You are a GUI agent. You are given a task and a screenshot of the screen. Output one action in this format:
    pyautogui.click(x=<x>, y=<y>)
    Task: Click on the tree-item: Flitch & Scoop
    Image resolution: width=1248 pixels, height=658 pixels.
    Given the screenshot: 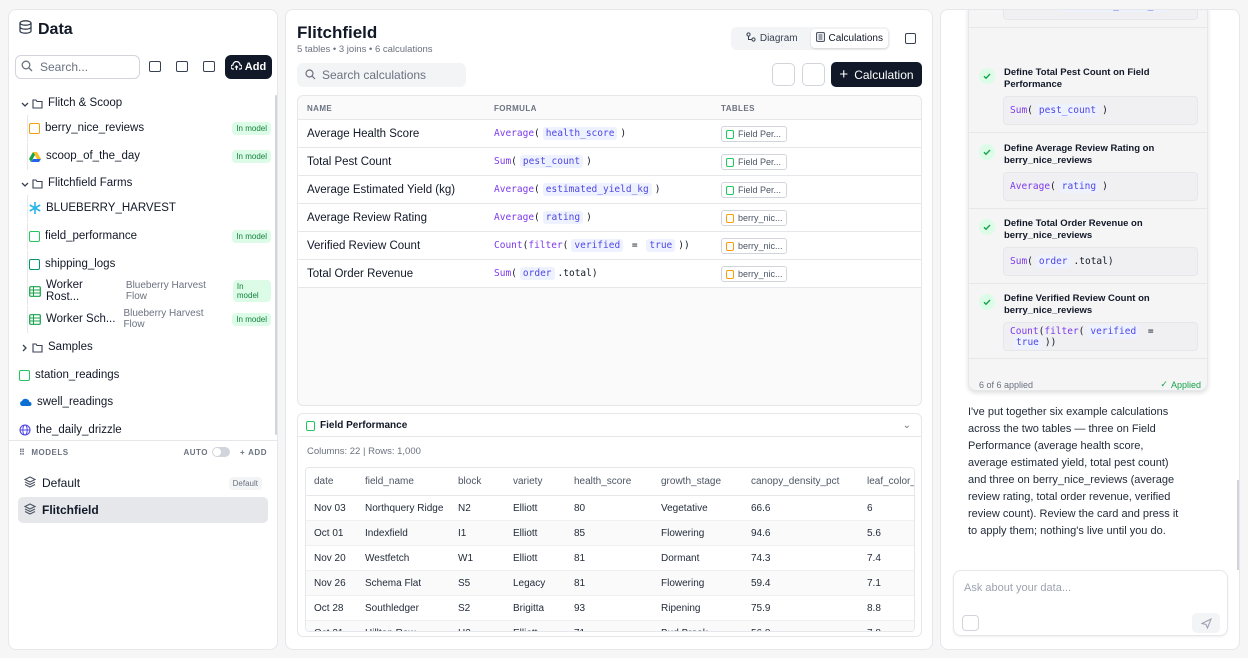 What is the action you would take?
    pyautogui.click(x=145, y=103)
    